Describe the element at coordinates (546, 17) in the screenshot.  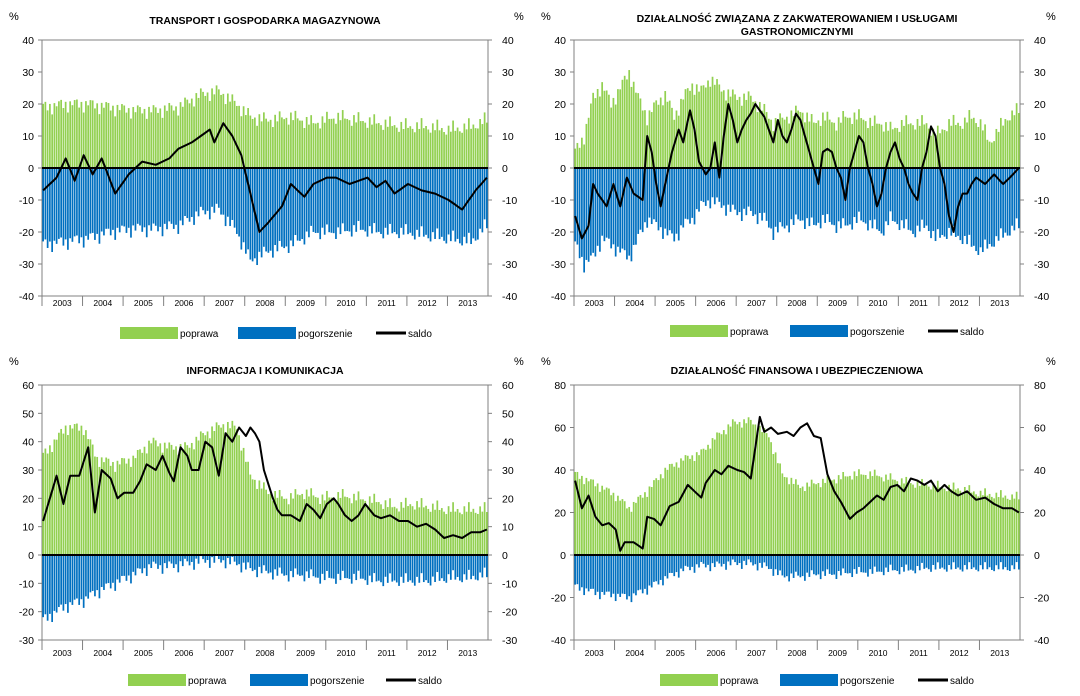
I see `y-axis-unit-left: %` at that location.